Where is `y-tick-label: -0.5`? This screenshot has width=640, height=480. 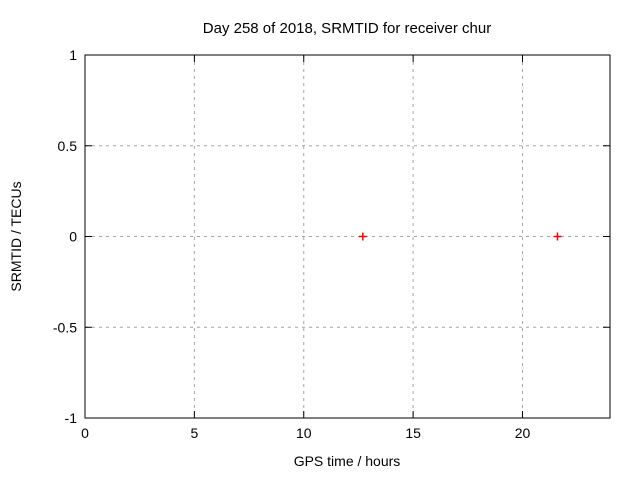
y-tick-label: -0.5 is located at coordinates (65, 327).